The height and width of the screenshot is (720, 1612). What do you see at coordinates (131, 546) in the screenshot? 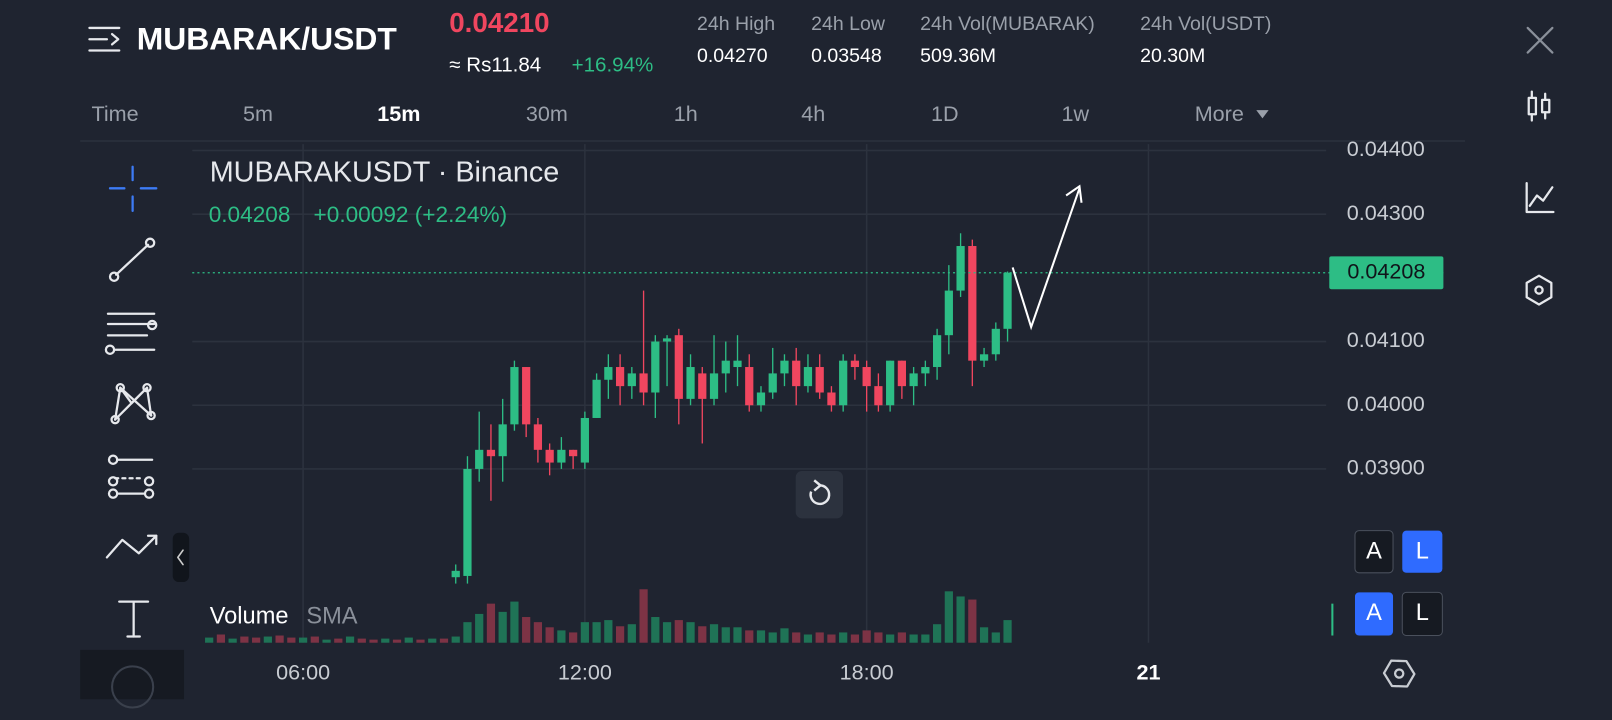
I see `path-tool` at bounding box center [131, 546].